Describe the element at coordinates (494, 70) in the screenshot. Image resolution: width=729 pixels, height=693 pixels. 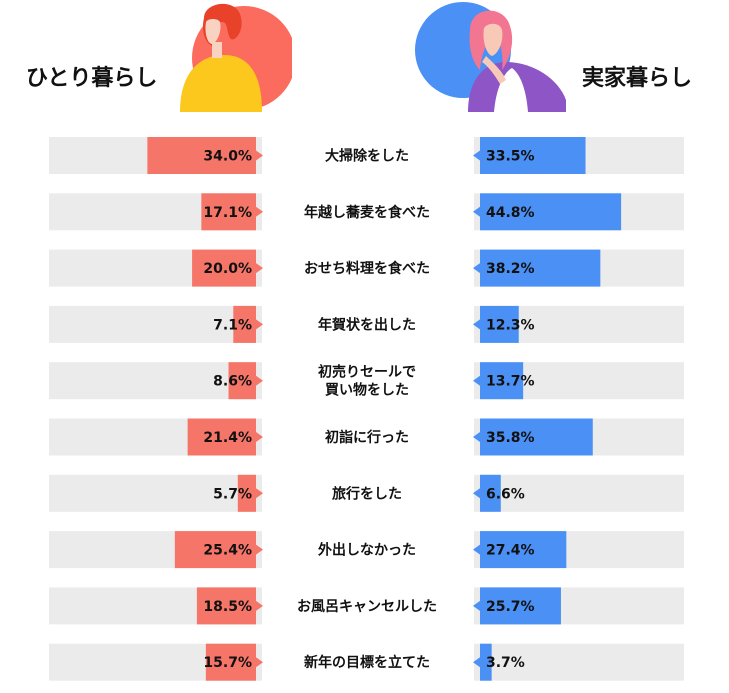
I see `family-living-avatar-hand` at that location.